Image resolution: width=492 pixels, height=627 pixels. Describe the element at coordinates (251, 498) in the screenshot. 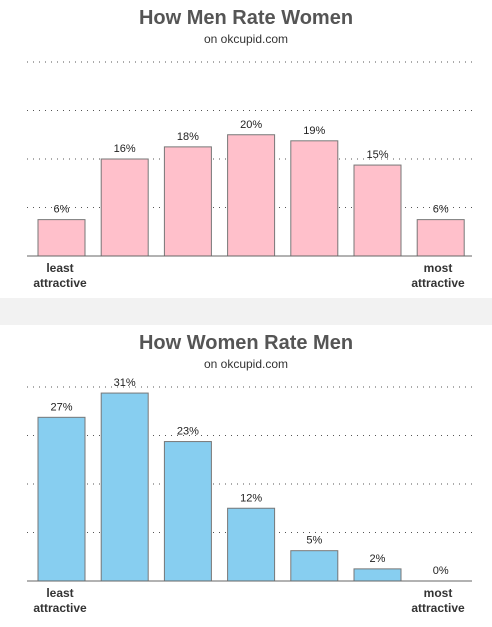

I see `data-label: 12%` at that location.